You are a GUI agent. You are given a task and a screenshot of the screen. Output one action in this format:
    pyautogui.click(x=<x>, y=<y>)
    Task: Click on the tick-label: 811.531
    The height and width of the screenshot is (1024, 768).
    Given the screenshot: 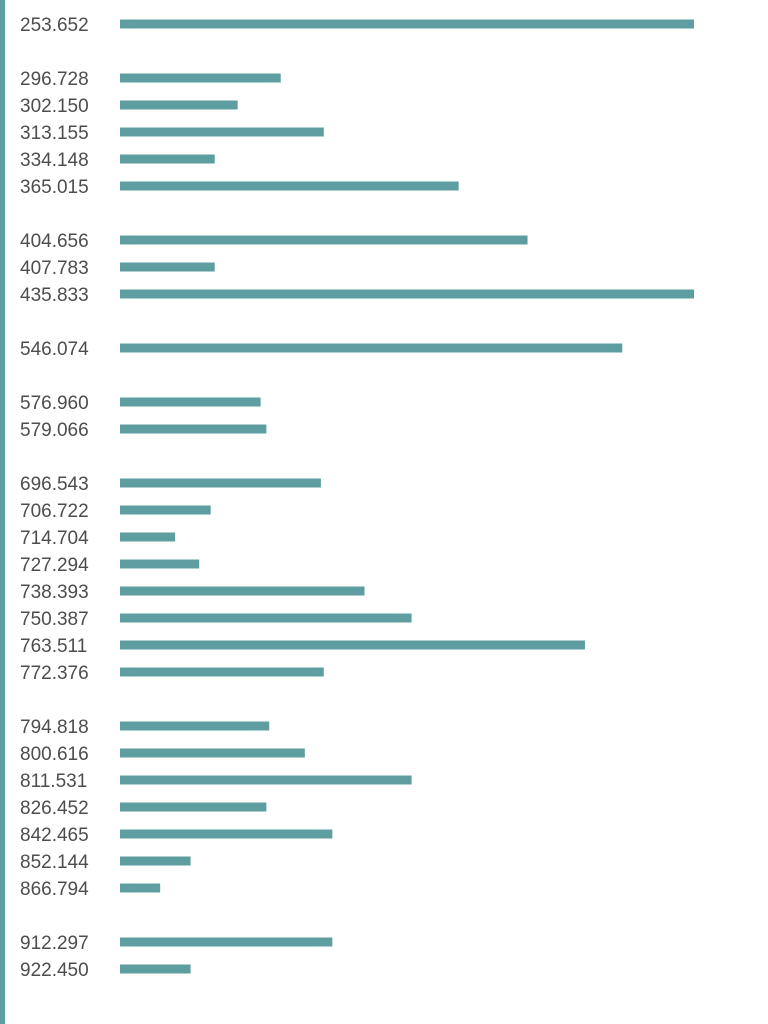 What is the action you would take?
    pyautogui.click(x=53, y=781)
    